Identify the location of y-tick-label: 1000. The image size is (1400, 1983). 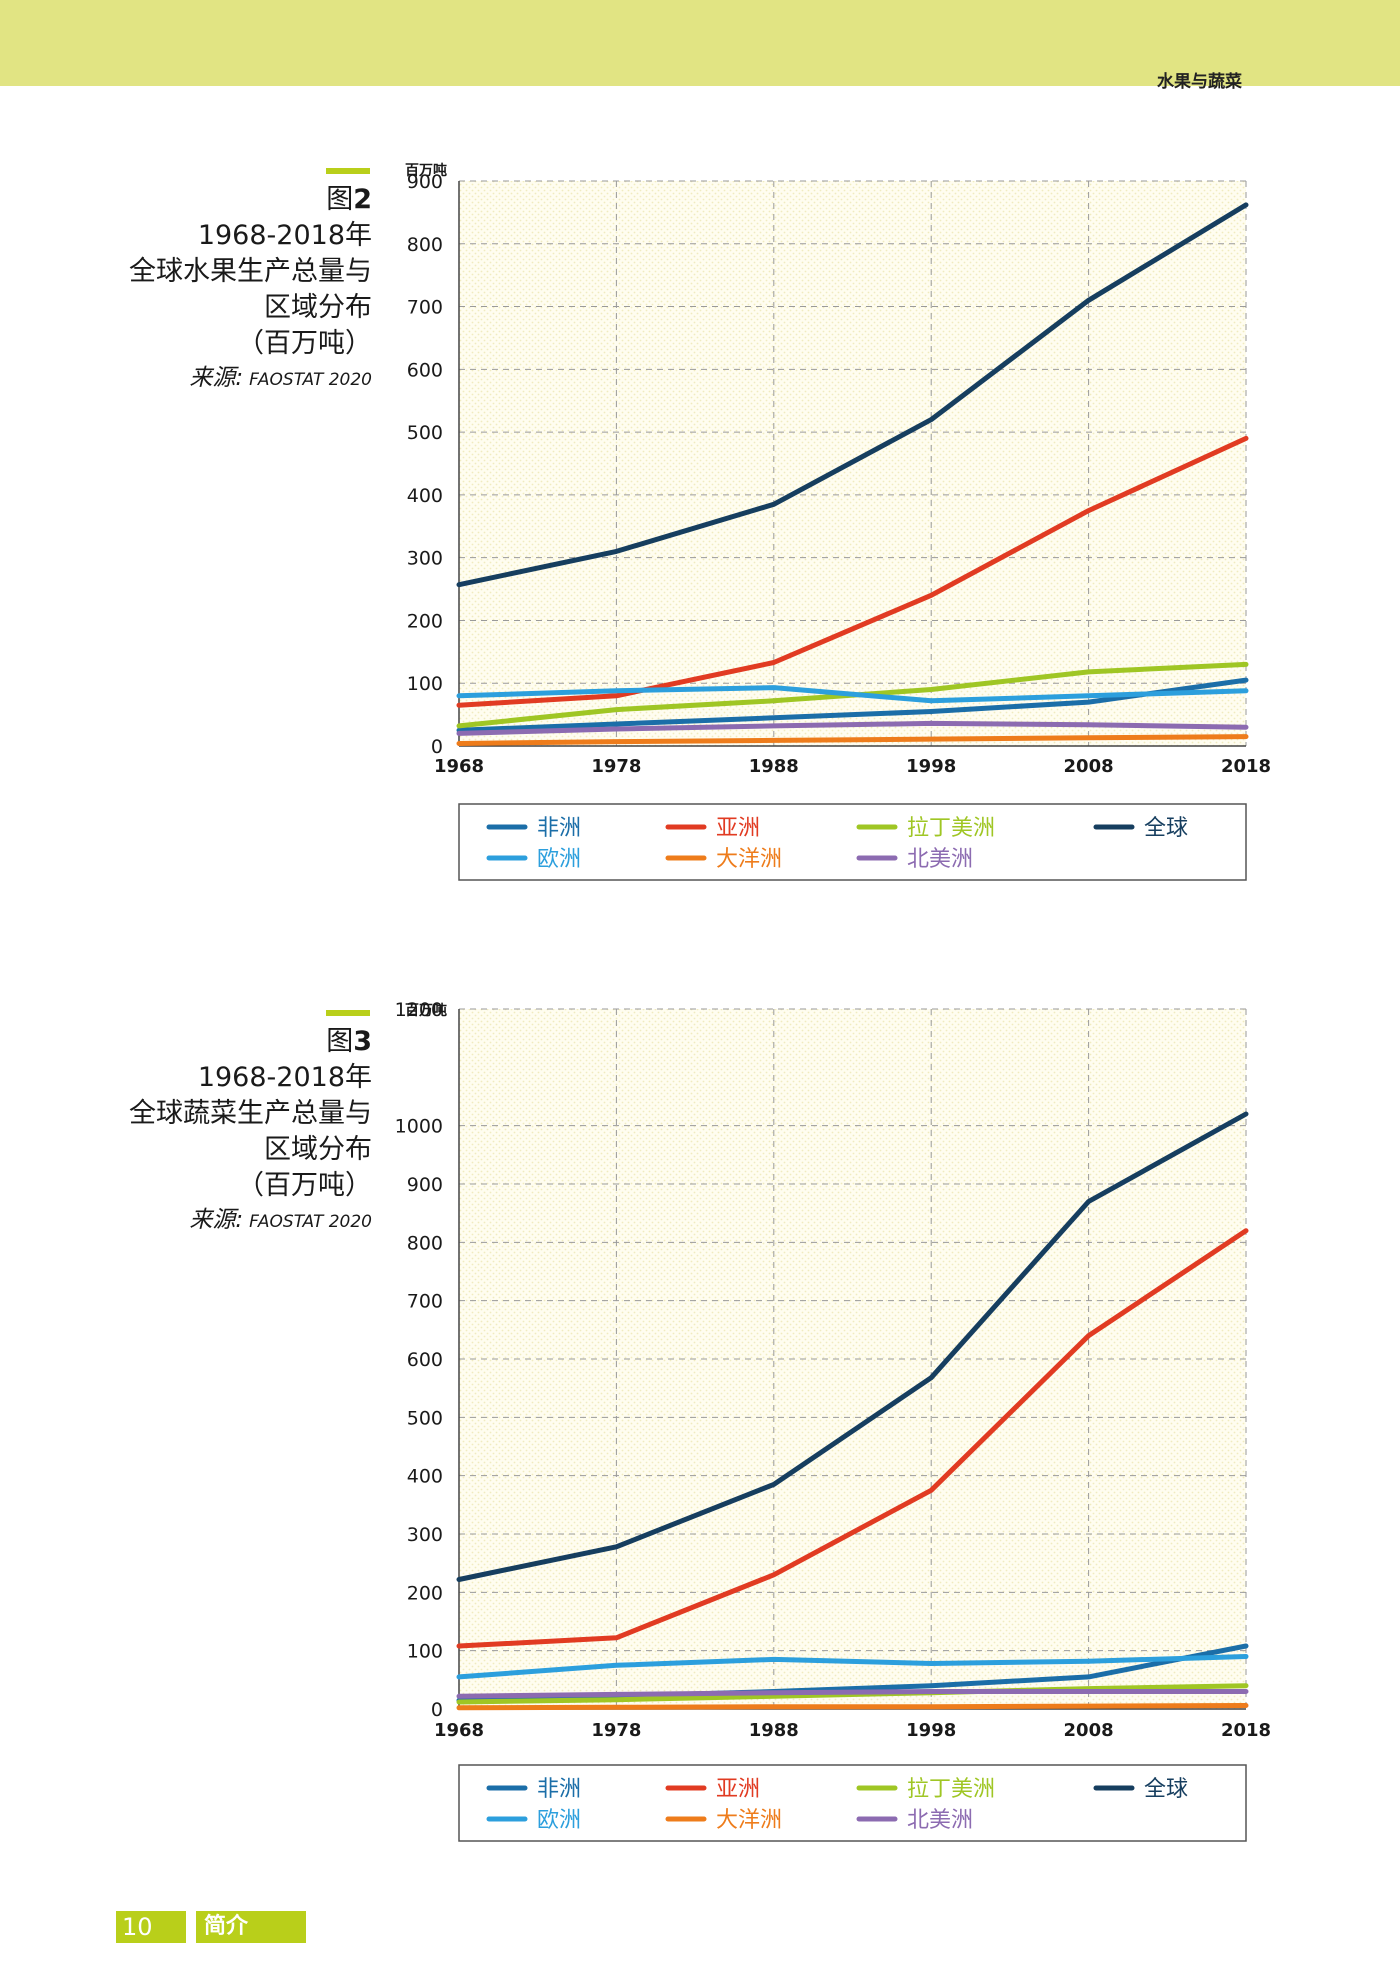
(419, 1127).